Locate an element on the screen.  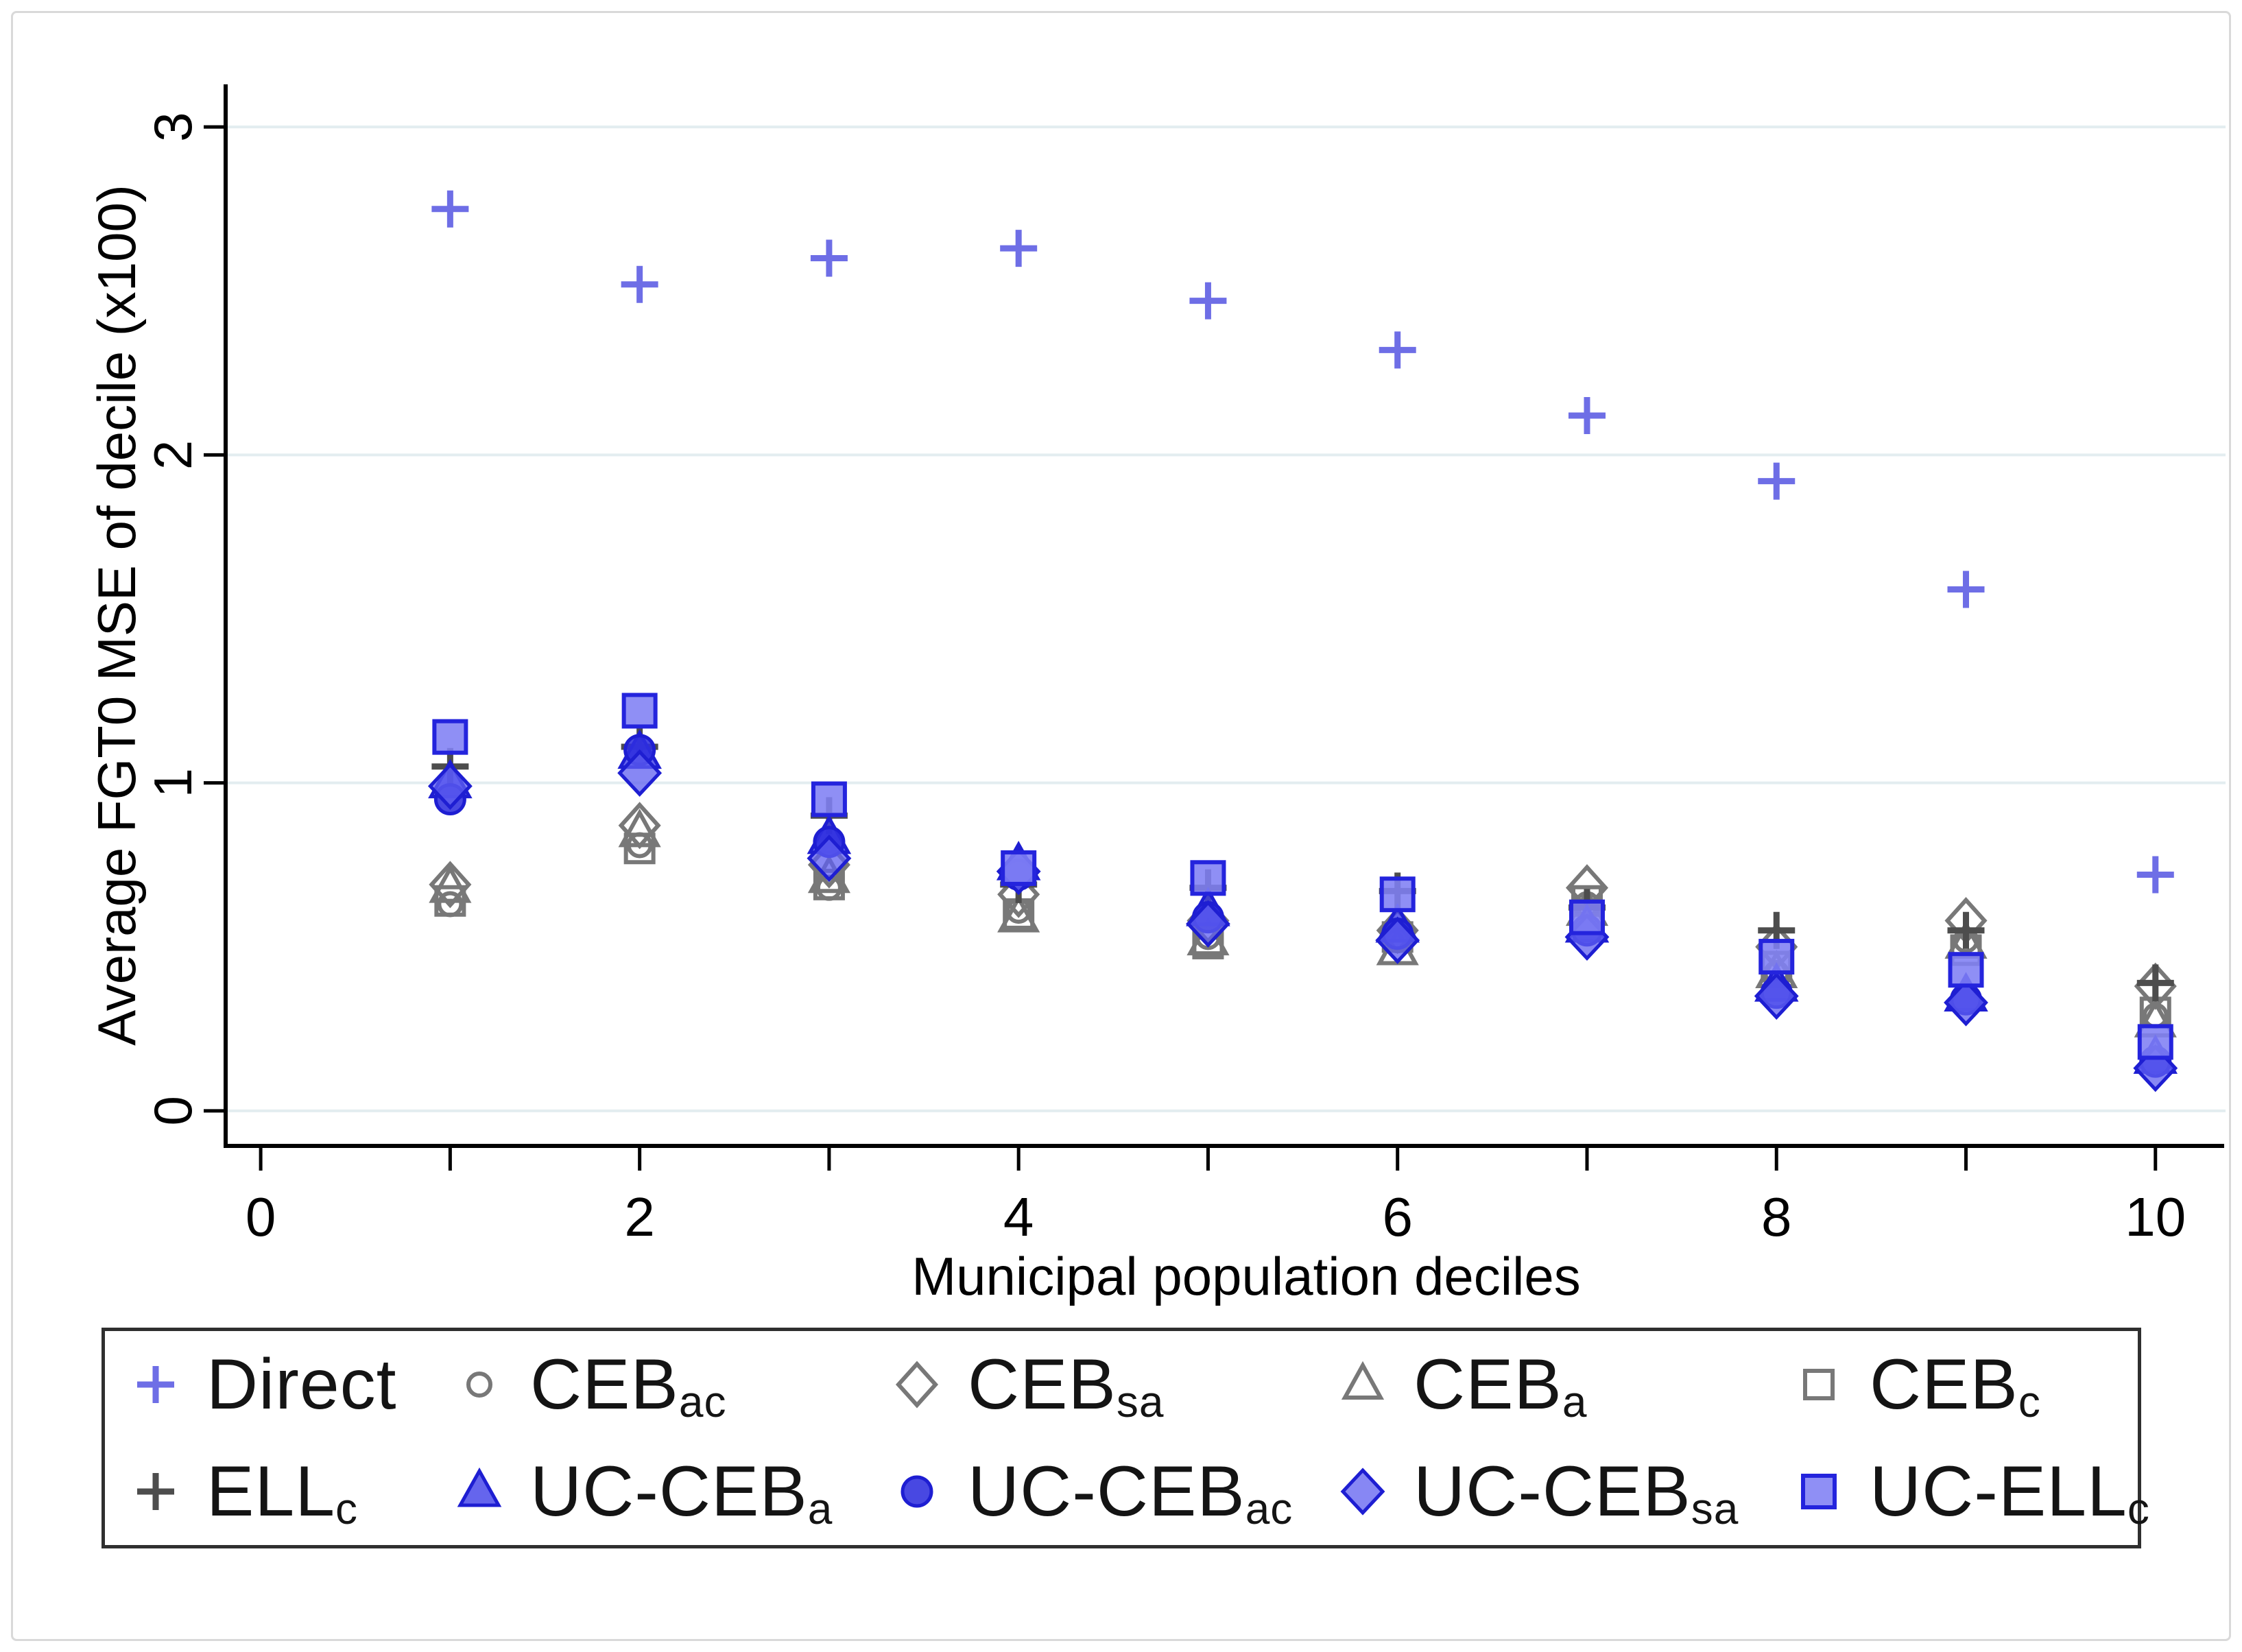
legend-marker-UC-ELL_c is located at coordinates (1819, 1491).